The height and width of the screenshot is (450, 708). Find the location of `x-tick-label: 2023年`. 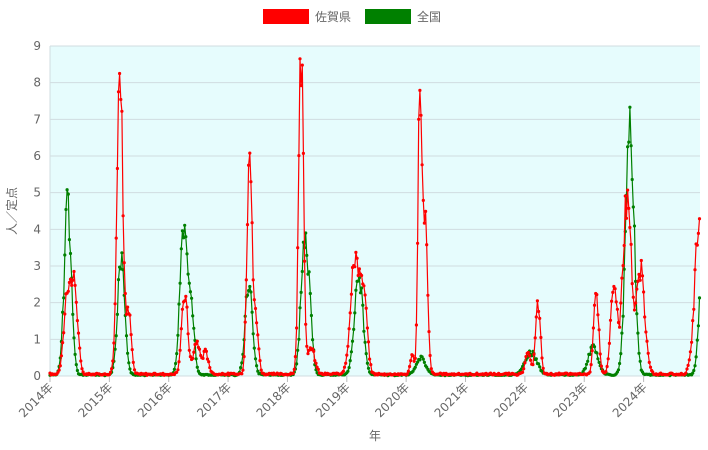

x-tick-label: 2023年 is located at coordinates (570, 400).